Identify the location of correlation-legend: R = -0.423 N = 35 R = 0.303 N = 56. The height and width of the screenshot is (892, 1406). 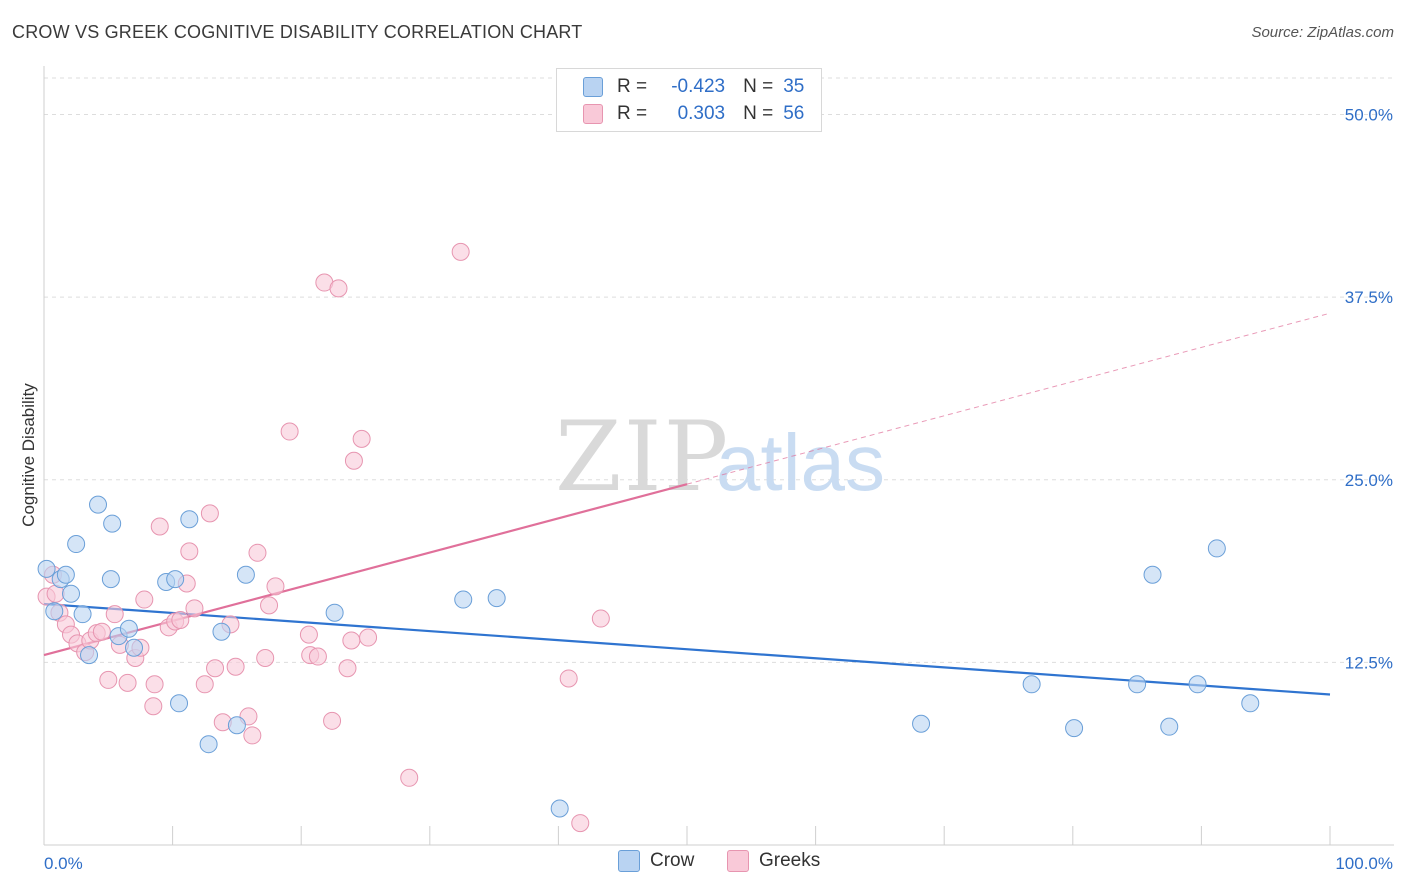
(689, 100).